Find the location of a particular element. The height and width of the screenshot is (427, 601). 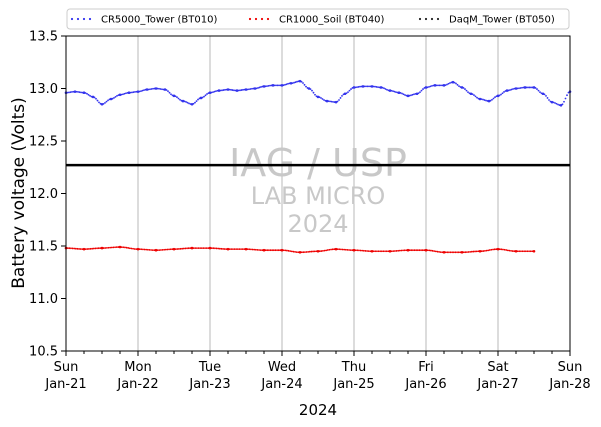

x-tick-label: Jan-22 is located at coordinates (137, 384).